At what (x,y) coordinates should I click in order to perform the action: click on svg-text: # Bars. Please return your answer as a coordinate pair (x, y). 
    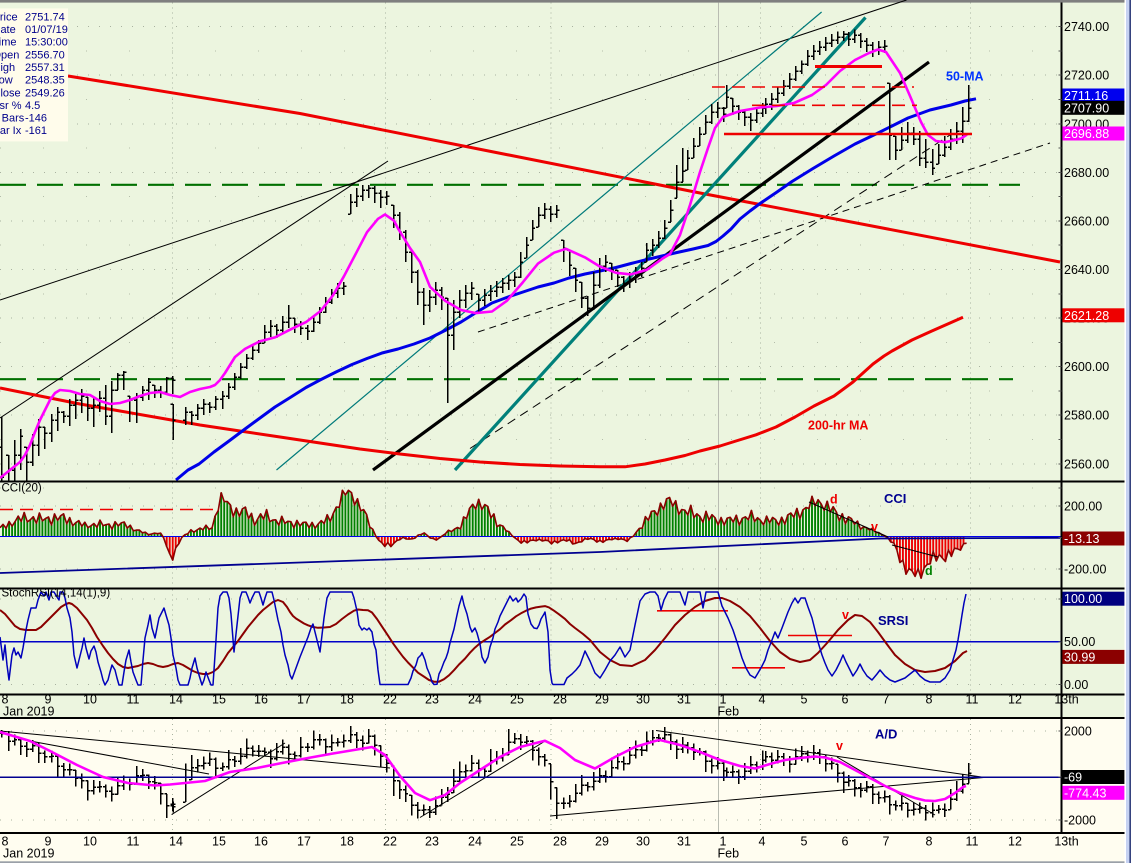
    Looking at the image, I should click on (12, 119).